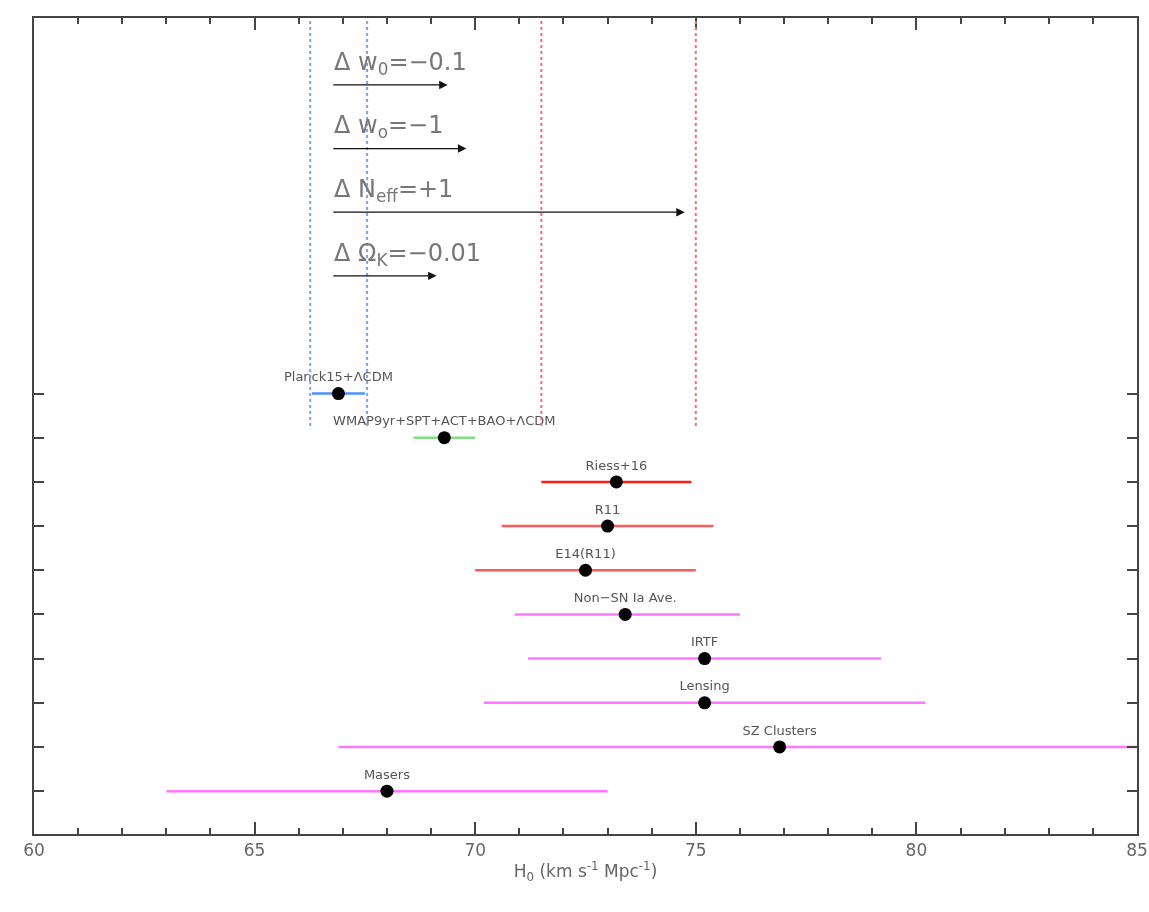 This screenshot has width=1149, height=912. I want to click on x-tick-label: 70, so click(475, 850).